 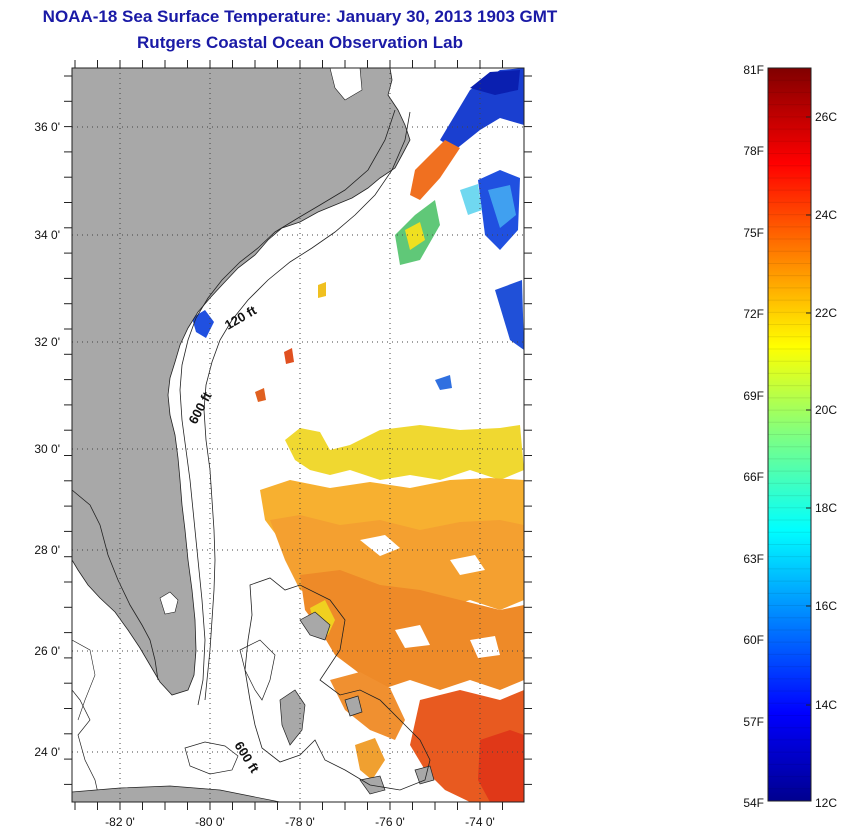 What do you see at coordinates (808, 411) in the screenshot?
I see `colorbar-ticks` at bounding box center [808, 411].